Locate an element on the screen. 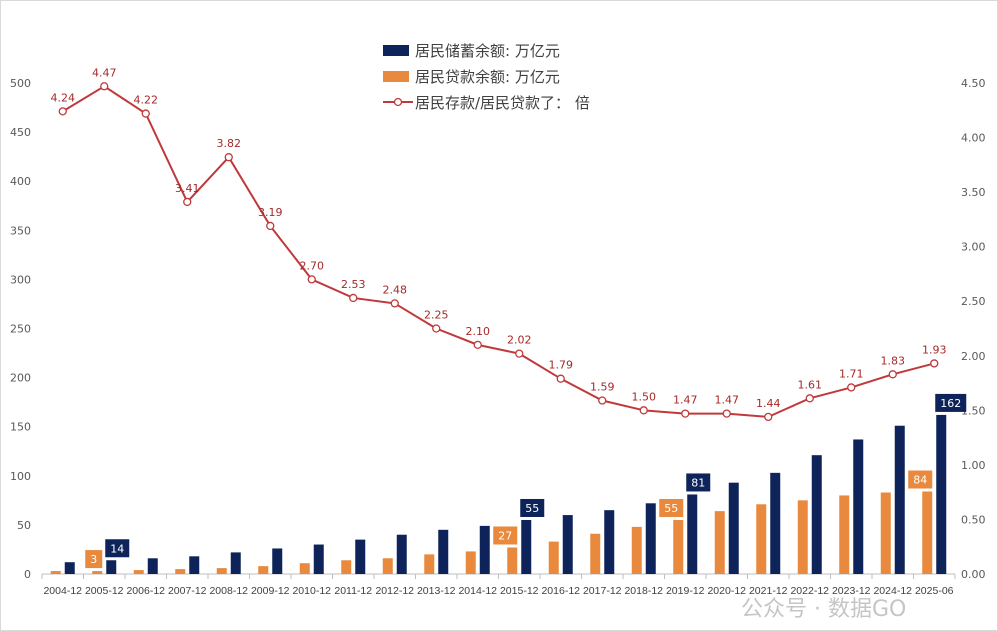 This screenshot has height=631, width=998. y-right-tick-label: 4.50 is located at coordinates (973, 83).